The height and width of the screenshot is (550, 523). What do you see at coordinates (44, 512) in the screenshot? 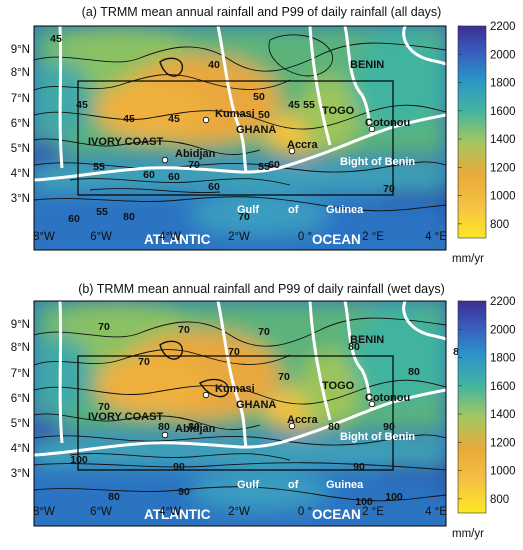
I see `panel-b-lon-label: 8°W` at bounding box center [44, 512].